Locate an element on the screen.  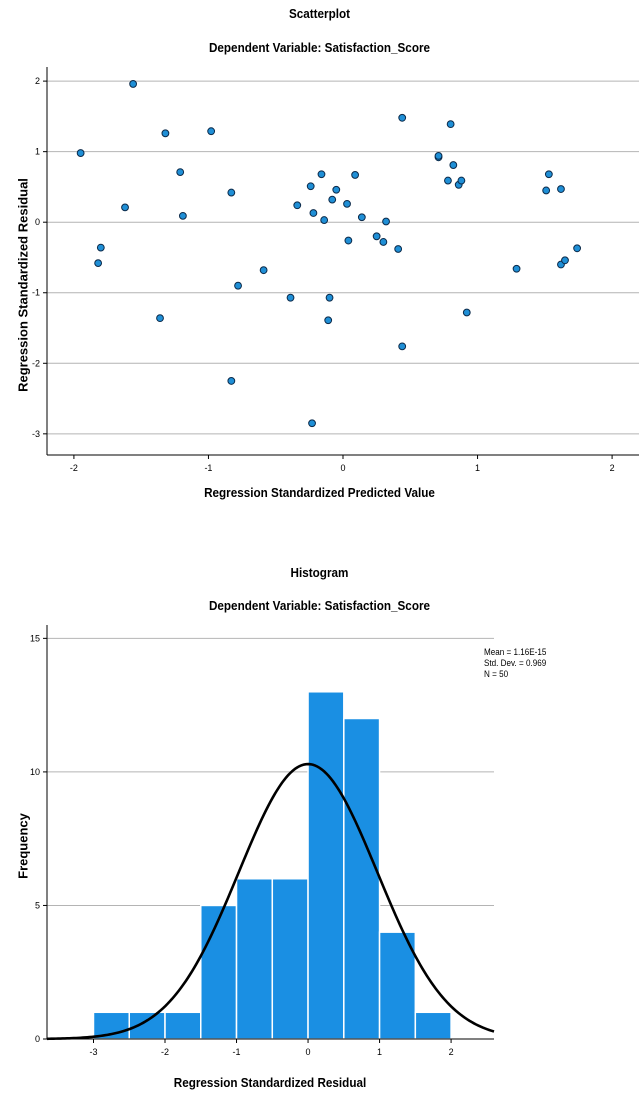
scatter-y-tick-label: -3 is located at coordinates (36, 434).